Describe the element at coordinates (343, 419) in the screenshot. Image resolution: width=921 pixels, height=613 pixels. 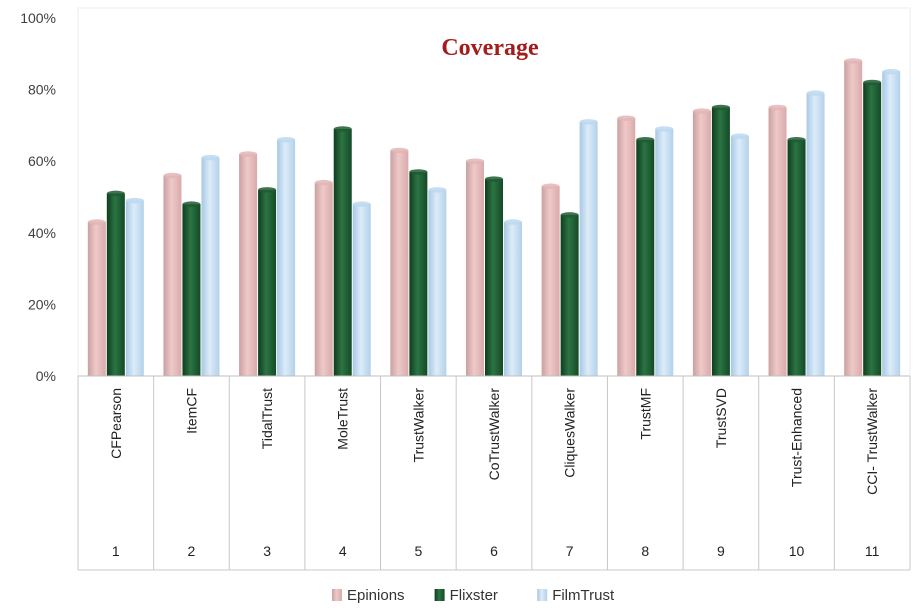
I see `category-label: MoleTrust` at that location.